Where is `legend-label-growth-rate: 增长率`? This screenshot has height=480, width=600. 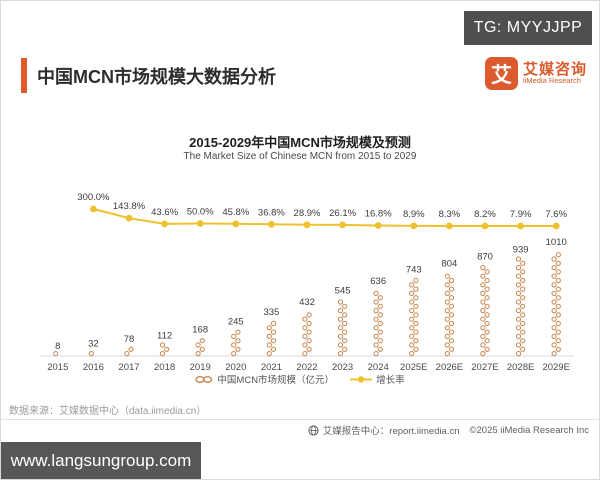 legend-label-growth-rate: 增长率 is located at coordinates (390, 380).